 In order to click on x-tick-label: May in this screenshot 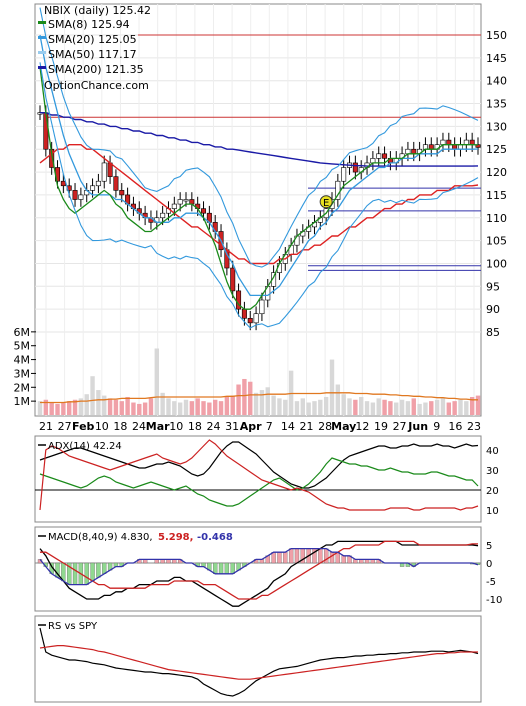, I will do `click(343, 426)`.